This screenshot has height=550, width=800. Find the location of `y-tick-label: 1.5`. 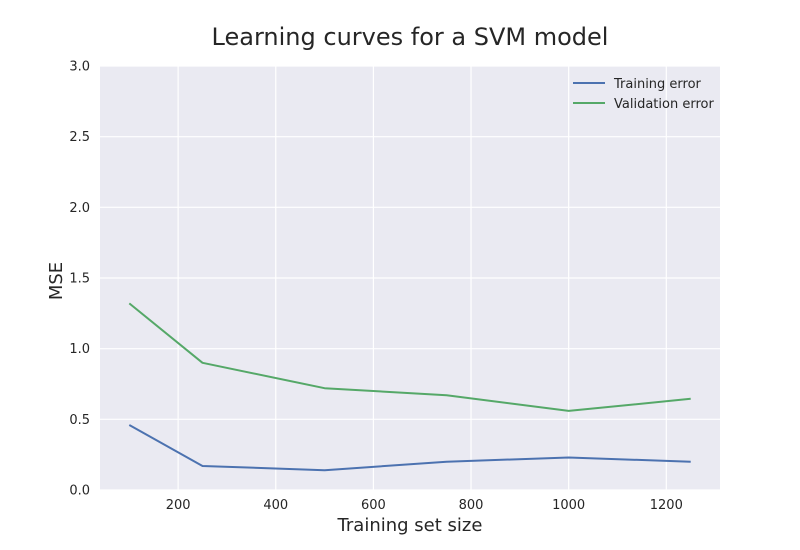

y-tick-label: 1.5 is located at coordinates (79, 279).